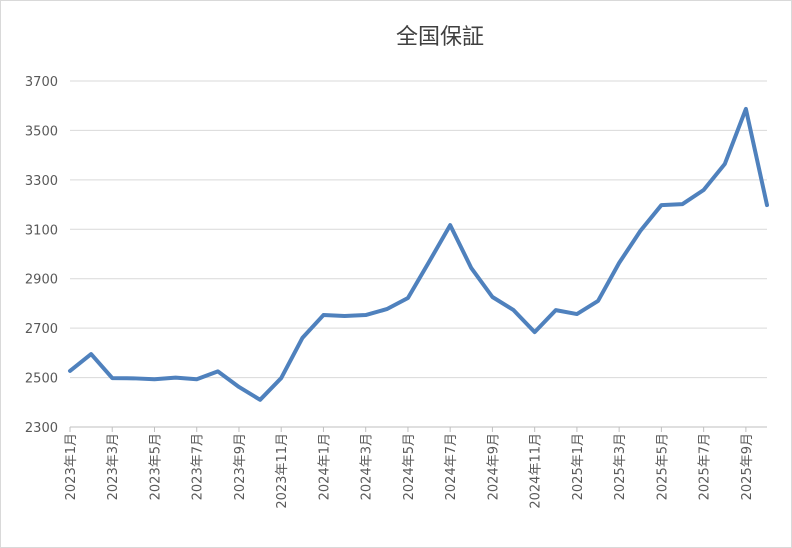  I want to click on y-tick-label: 3300, so click(41, 181).